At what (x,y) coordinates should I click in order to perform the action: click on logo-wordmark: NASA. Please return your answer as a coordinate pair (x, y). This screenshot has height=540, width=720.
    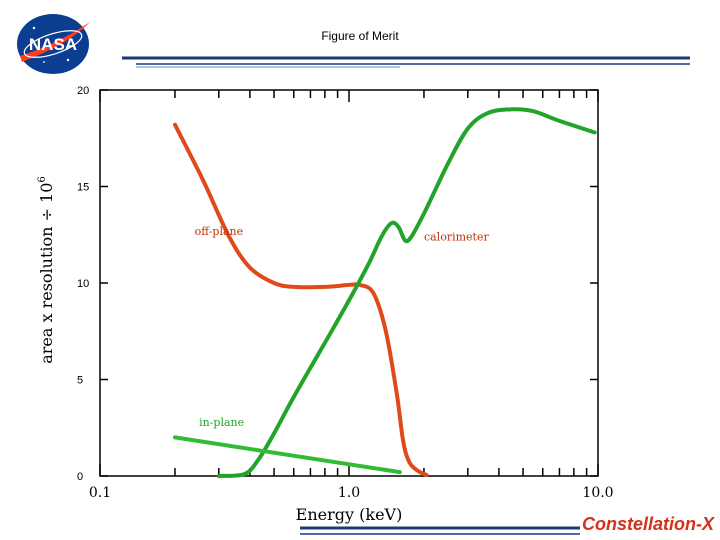
    Looking at the image, I should click on (53, 44).